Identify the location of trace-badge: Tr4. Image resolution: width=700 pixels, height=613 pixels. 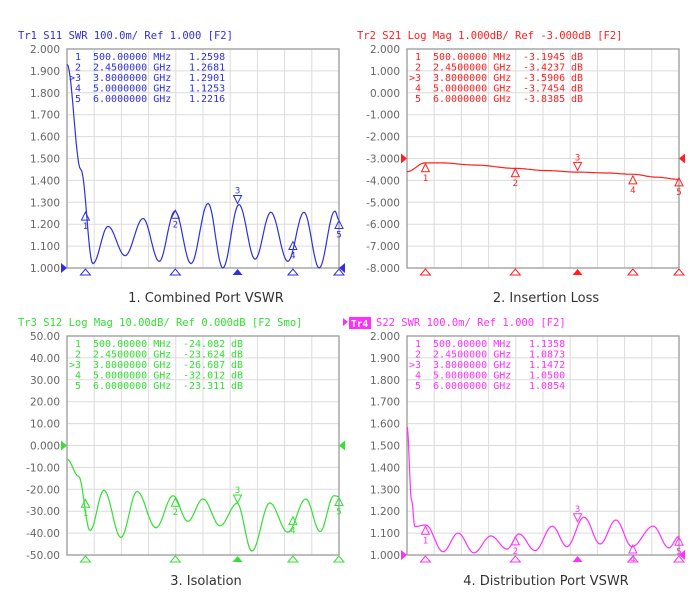
(359, 324).